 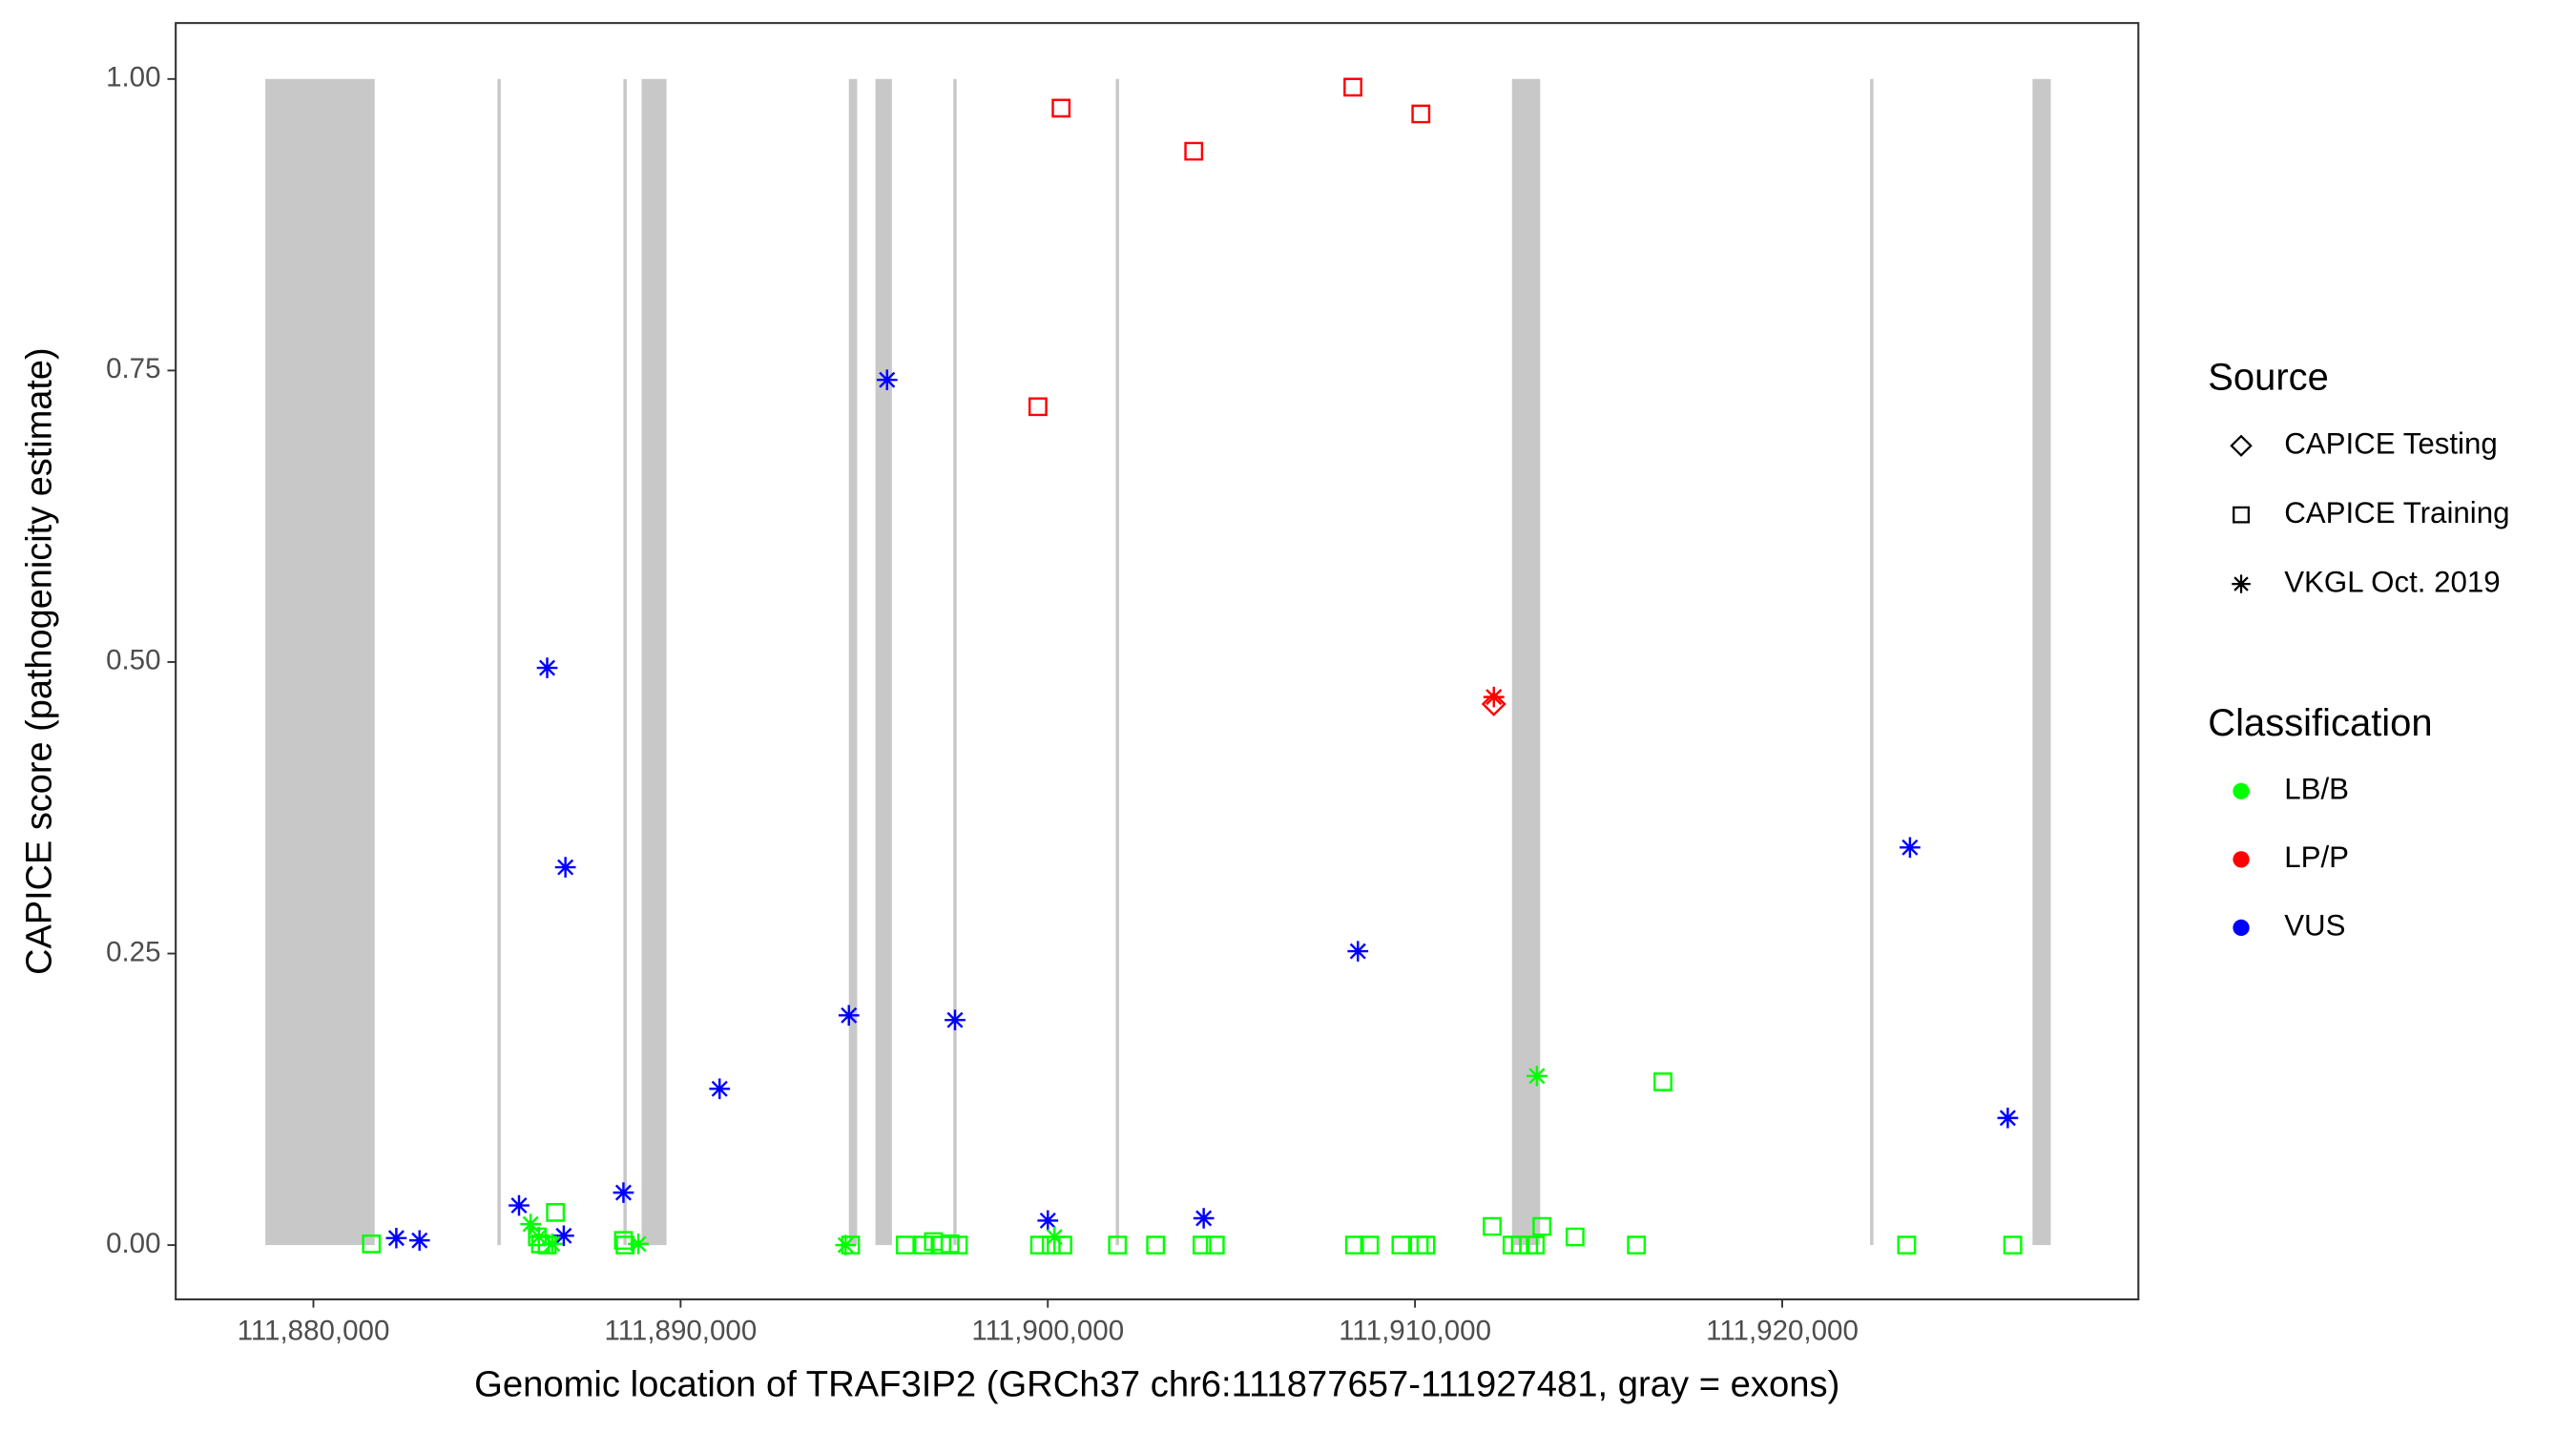 What do you see at coordinates (680, 1330) in the screenshot?
I see `x-tick-label: 111,890,000` at bounding box center [680, 1330].